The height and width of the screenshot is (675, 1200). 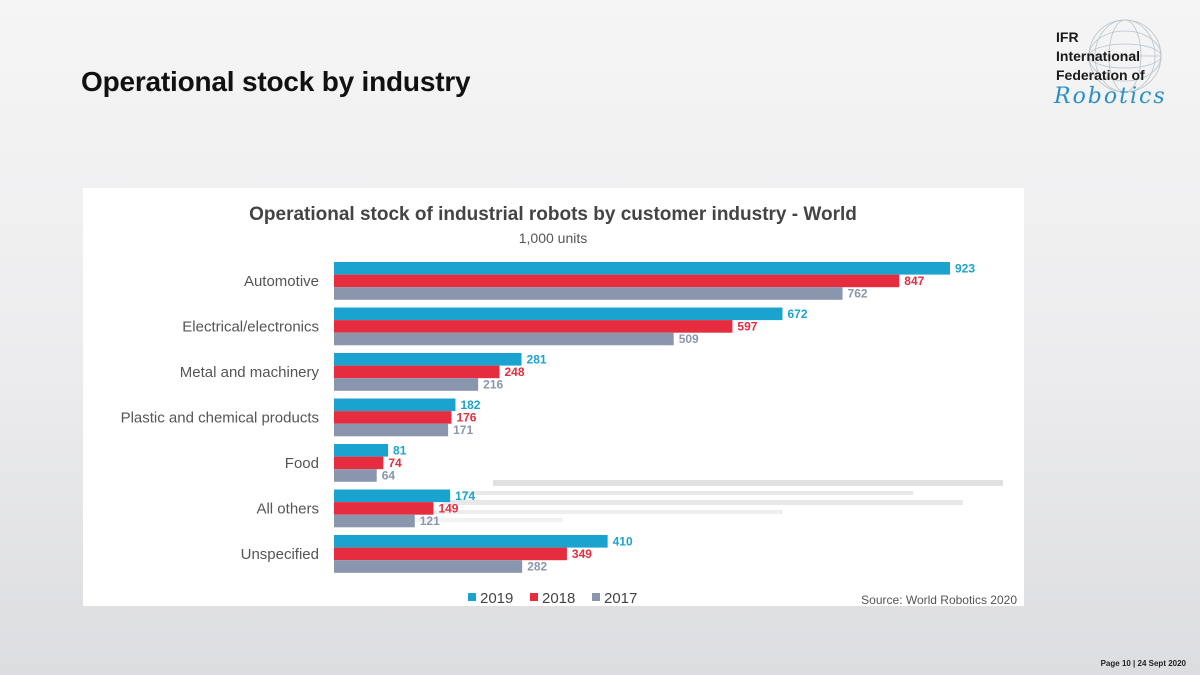 I want to click on category-label: All others, so click(x=287, y=508).